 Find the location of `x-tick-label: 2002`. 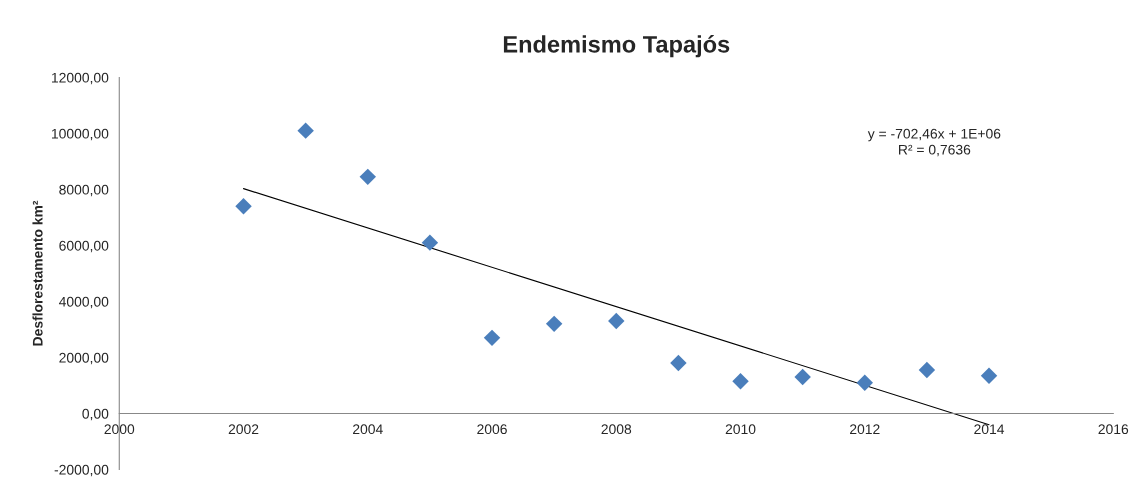

x-tick-label: 2002 is located at coordinates (243, 429).